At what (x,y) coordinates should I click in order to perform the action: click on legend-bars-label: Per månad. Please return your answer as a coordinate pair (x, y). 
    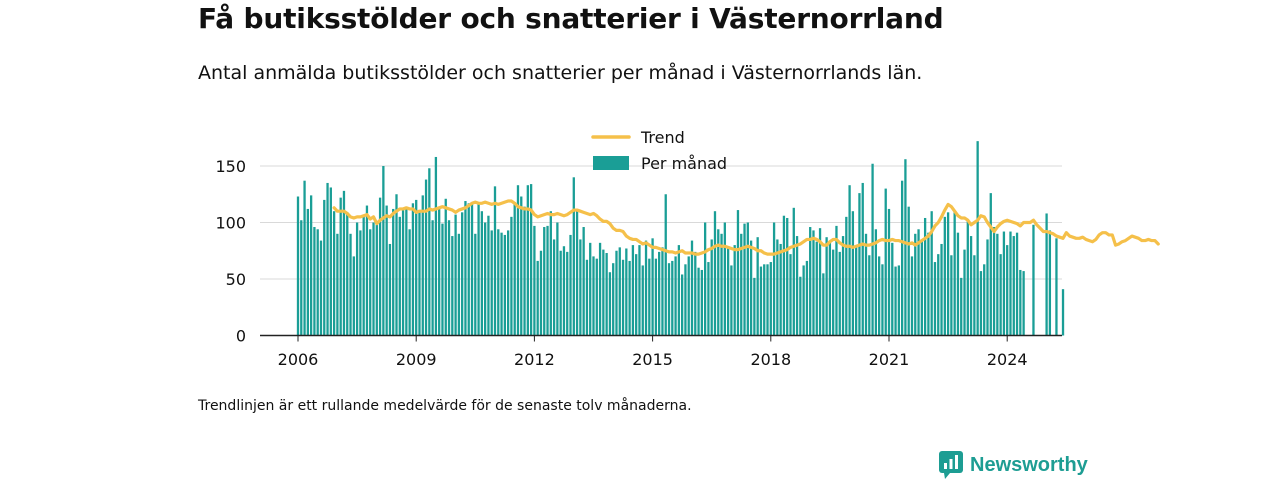
    Looking at the image, I should click on (684, 163).